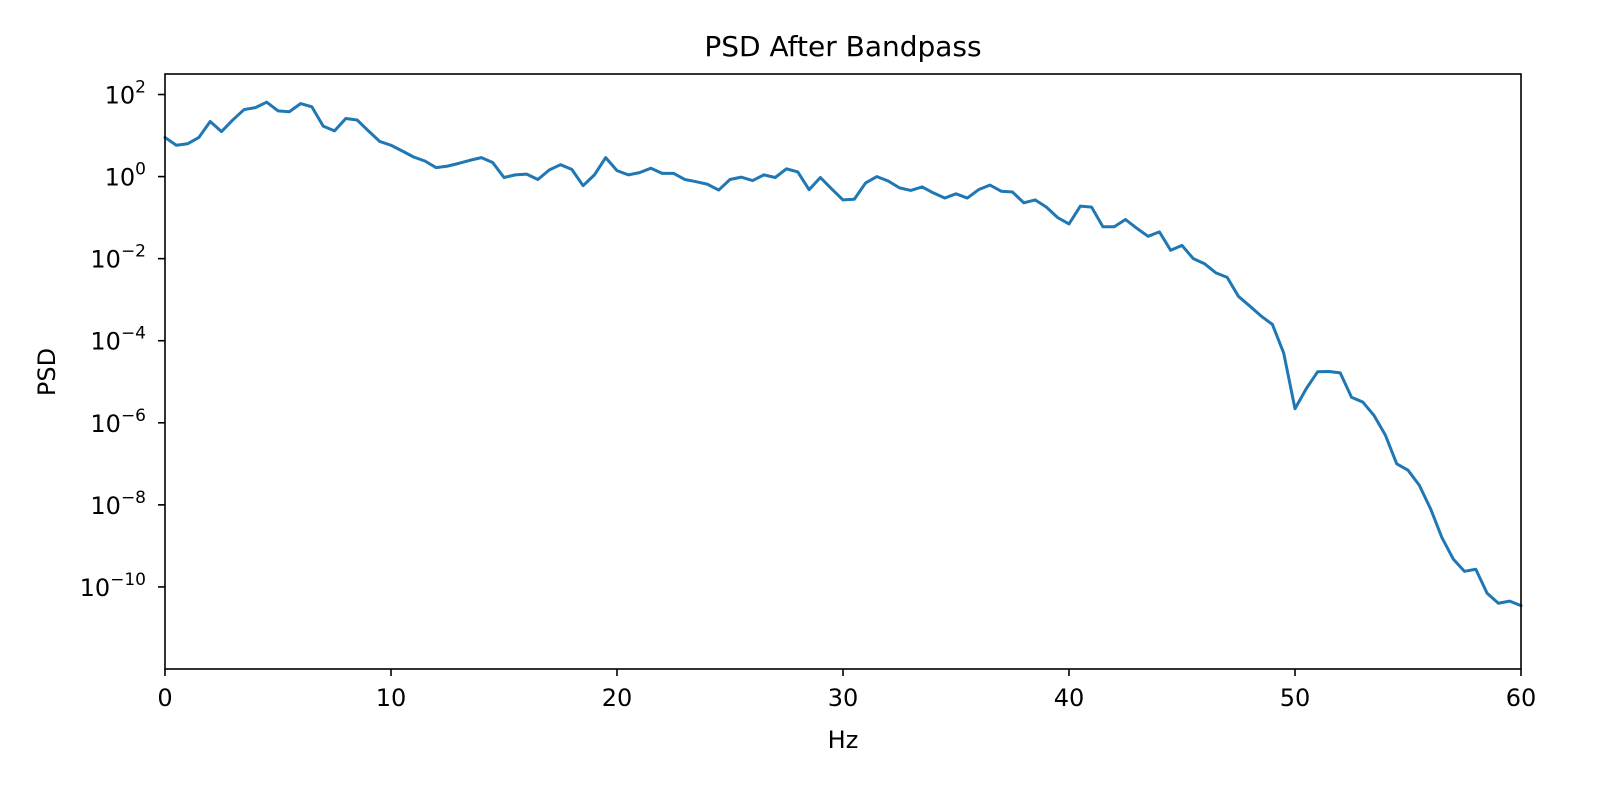 The image size is (1600, 804). What do you see at coordinates (118, 422) in the screenshot?
I see `y-tick-label: 10⁻⁶` at bounding box center [118, 422].